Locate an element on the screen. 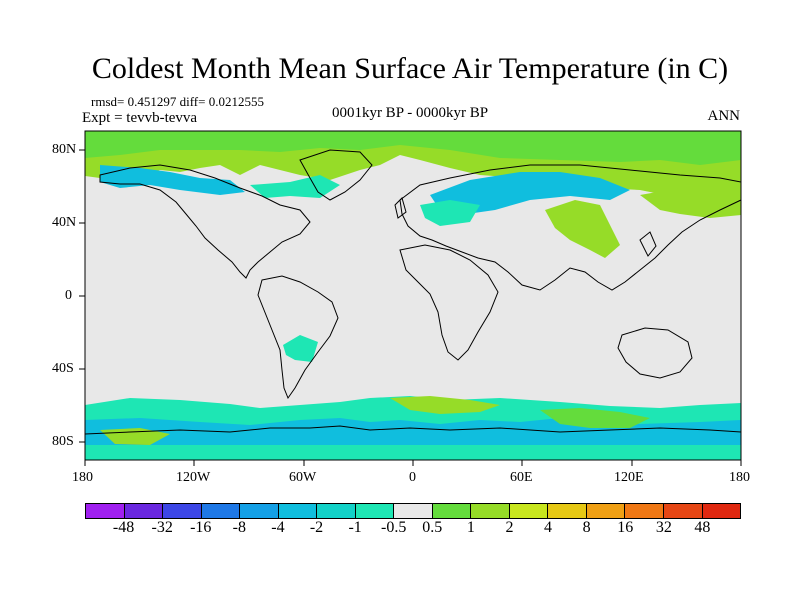 The width and height of the screenshot is (800, 600). colorbar-label: -2 is located at coordinates (316, 527).